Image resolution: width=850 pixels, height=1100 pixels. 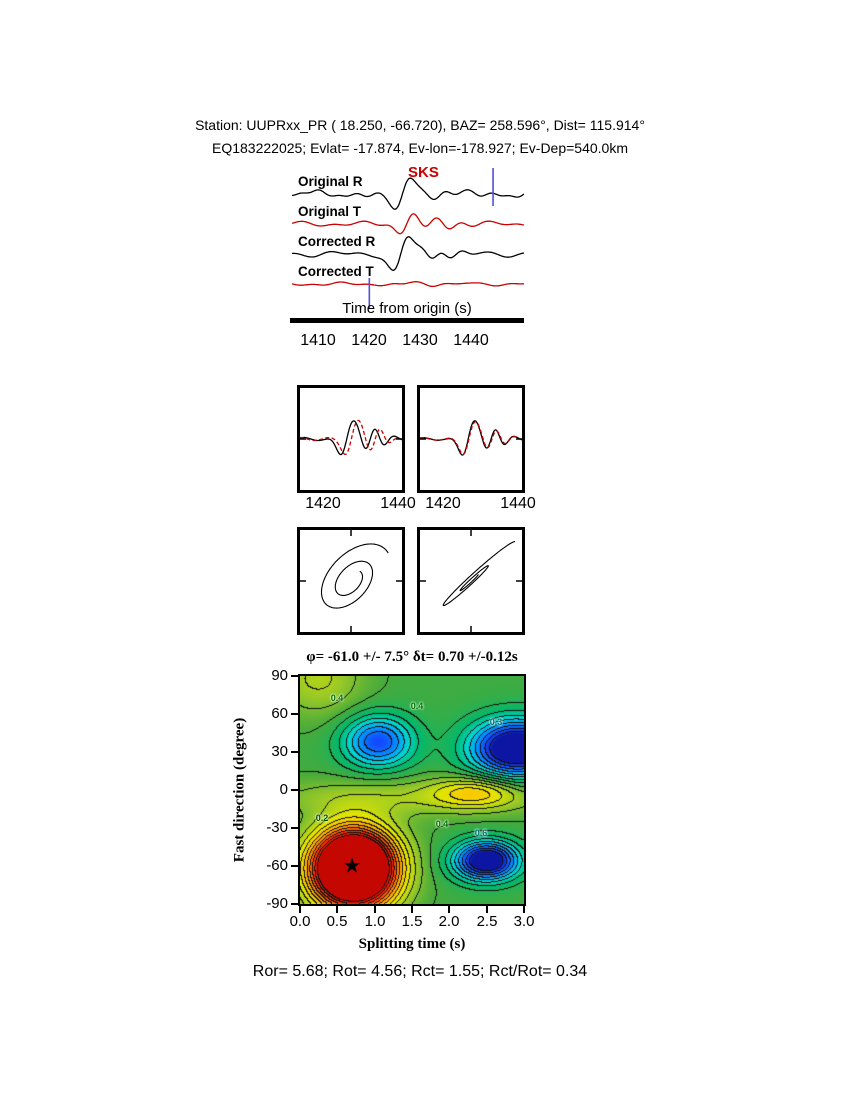 I want to click on trace-original-t, so click(x=408, y=224).